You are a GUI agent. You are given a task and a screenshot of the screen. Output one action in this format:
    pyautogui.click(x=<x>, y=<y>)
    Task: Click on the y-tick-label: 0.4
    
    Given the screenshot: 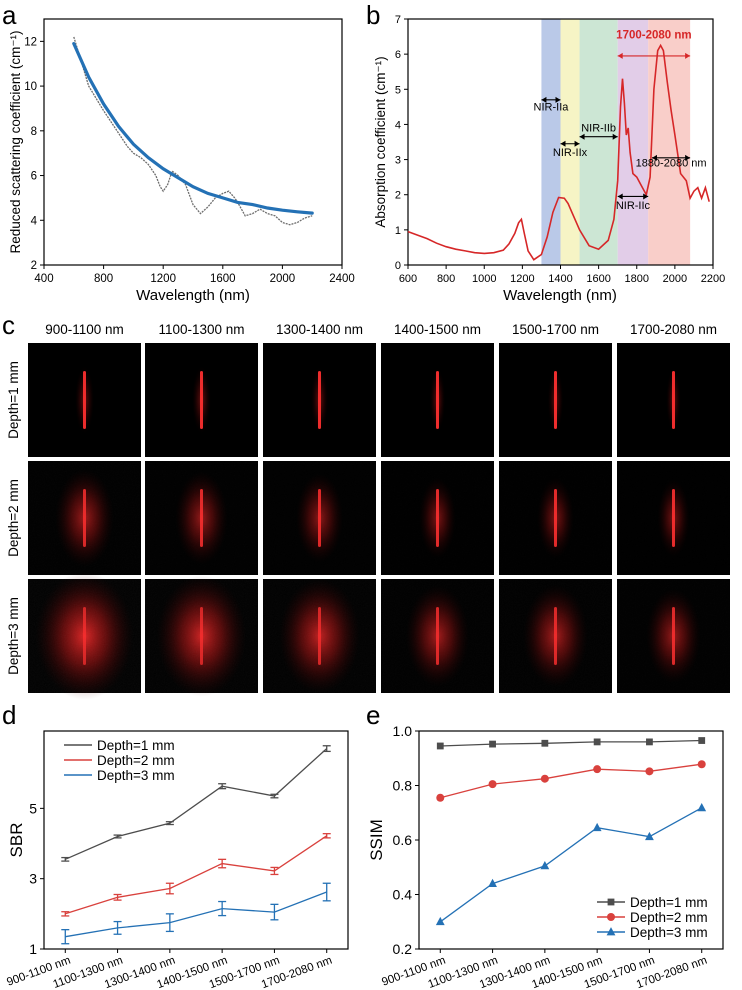 What is the action you would take?
    pyautogui.click(x=403, y=895)
    